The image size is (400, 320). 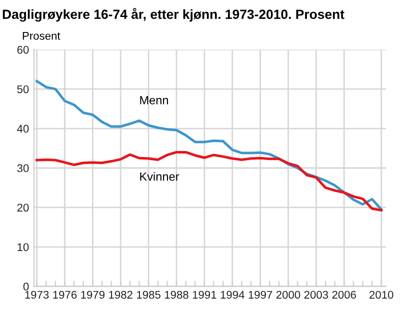 What do you see at coordinates (41, 36) in the screenshot?
I see `y-axis-title: Prosent` at bounding box center [41, 36].